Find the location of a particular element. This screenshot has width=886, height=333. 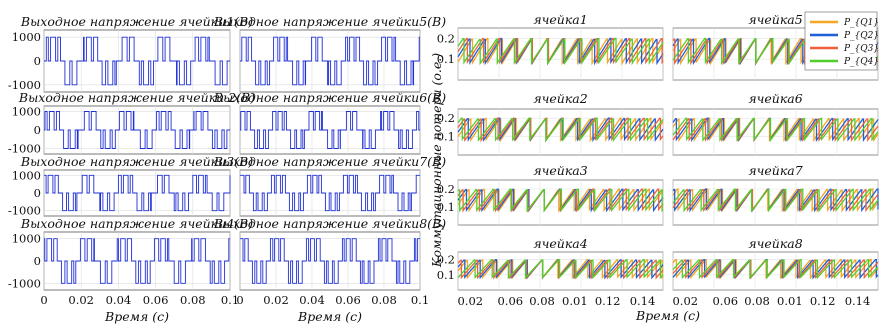

panel-title: Выходное напряжение ячейки8(В) is located at coordinates (329, 223).